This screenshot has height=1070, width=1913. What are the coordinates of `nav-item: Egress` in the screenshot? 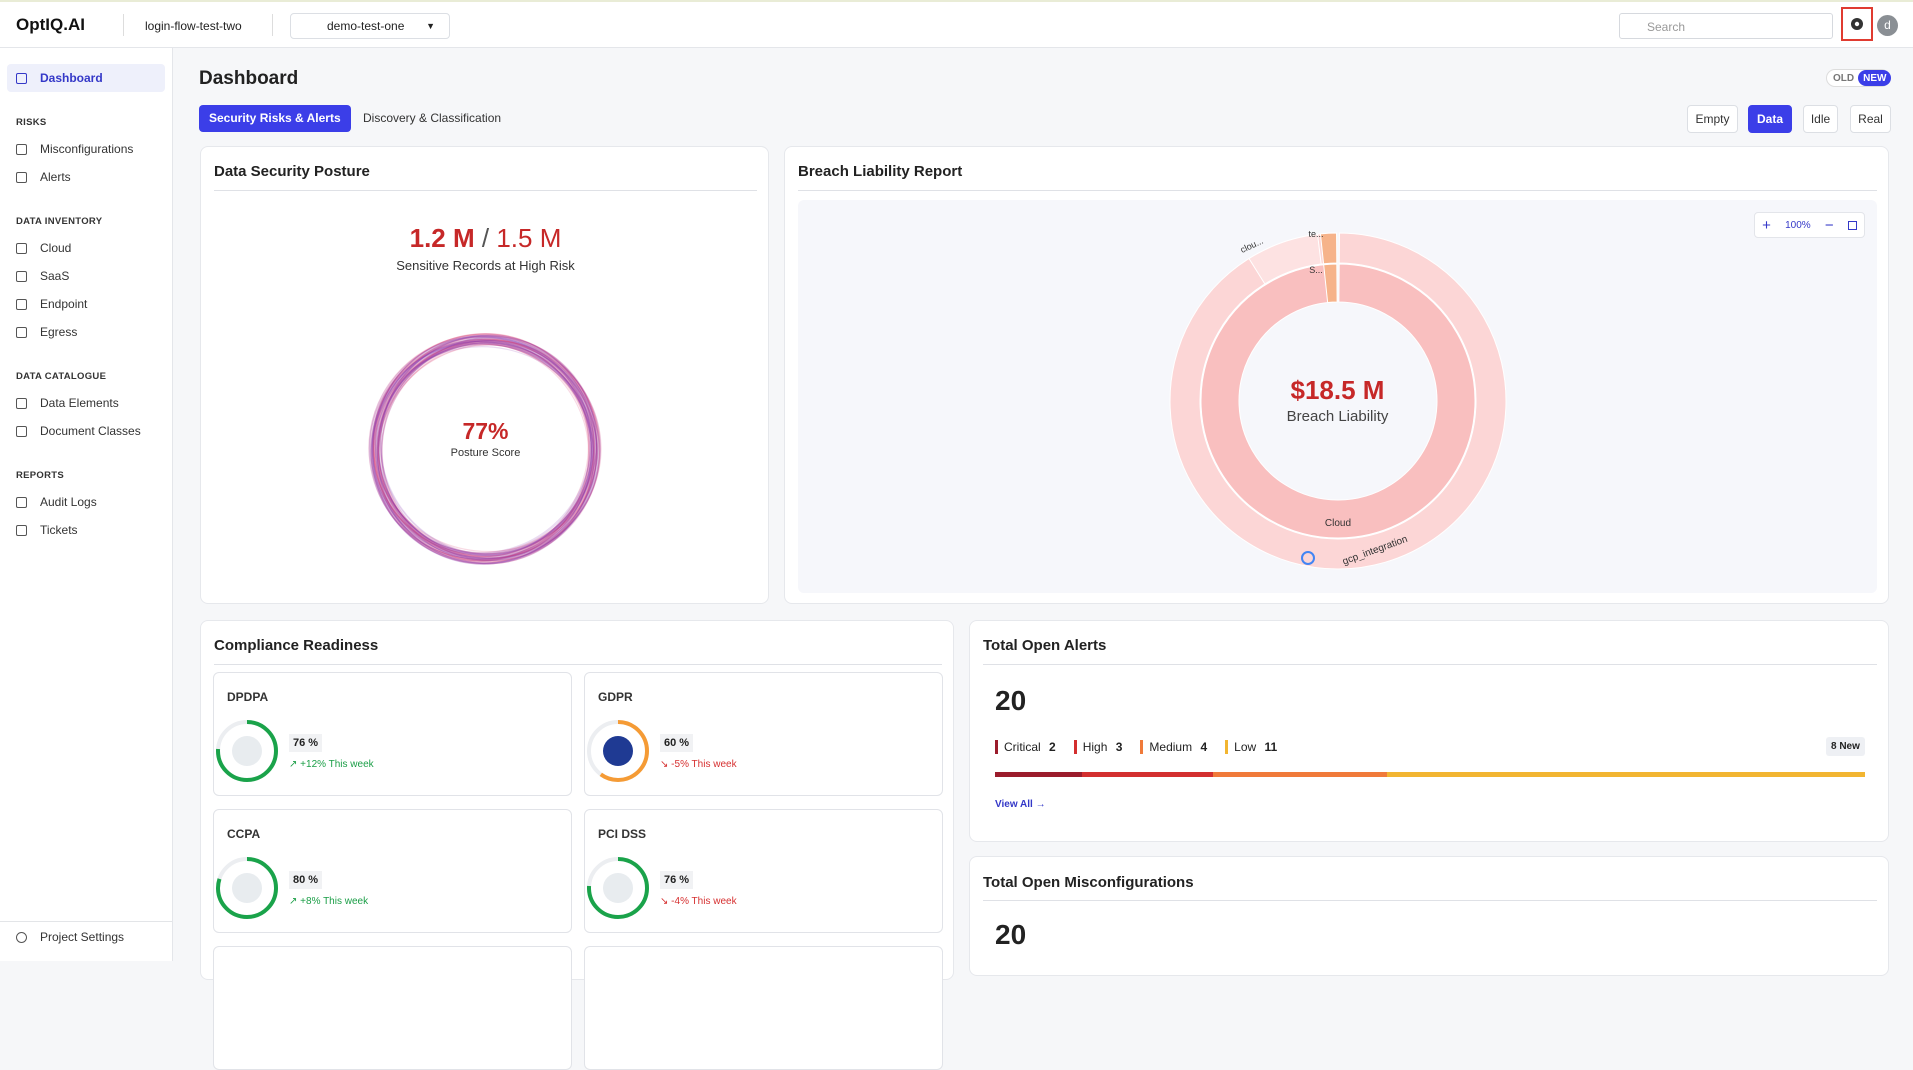 It's located at (86, 332).